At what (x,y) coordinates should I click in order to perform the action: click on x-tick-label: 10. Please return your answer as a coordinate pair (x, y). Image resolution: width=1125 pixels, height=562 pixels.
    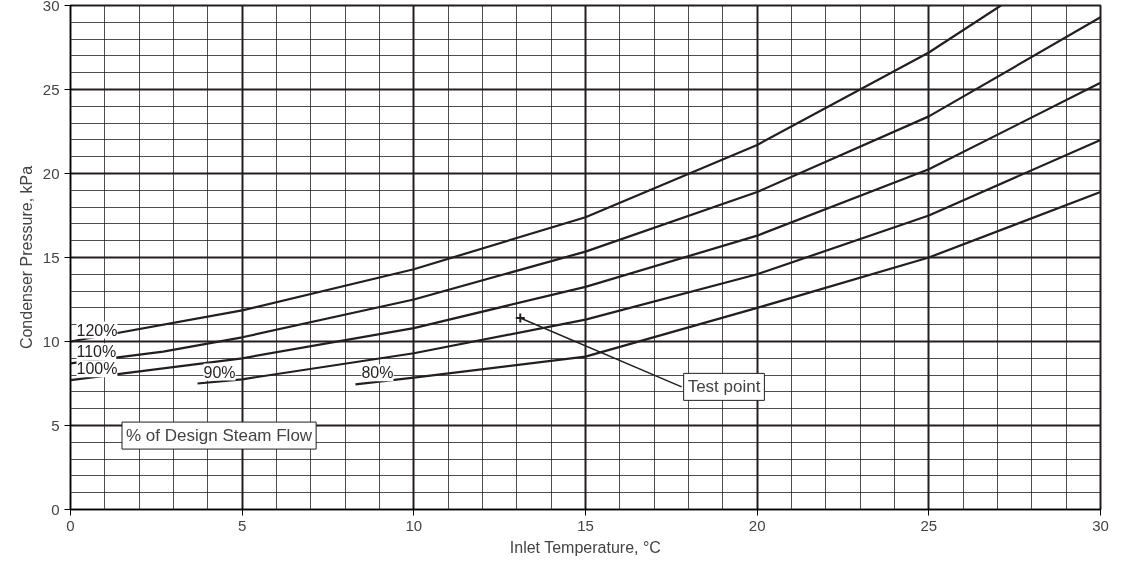
    Looking at the image, I should click on (414, 525).